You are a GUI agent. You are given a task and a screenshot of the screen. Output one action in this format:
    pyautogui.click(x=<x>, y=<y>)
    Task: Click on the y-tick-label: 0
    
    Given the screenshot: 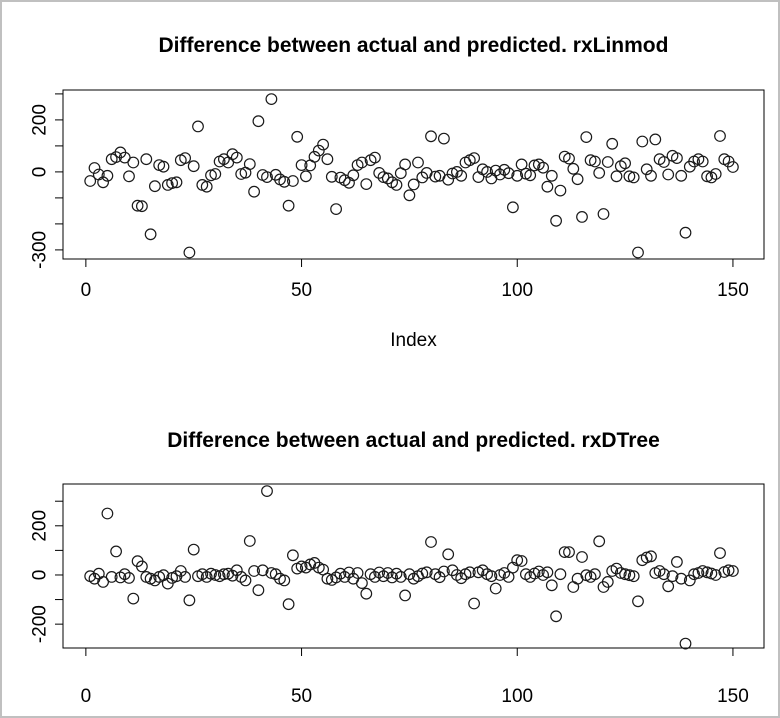 What is the action you would take?
    pyautogui.click(x=40, y=172)
    